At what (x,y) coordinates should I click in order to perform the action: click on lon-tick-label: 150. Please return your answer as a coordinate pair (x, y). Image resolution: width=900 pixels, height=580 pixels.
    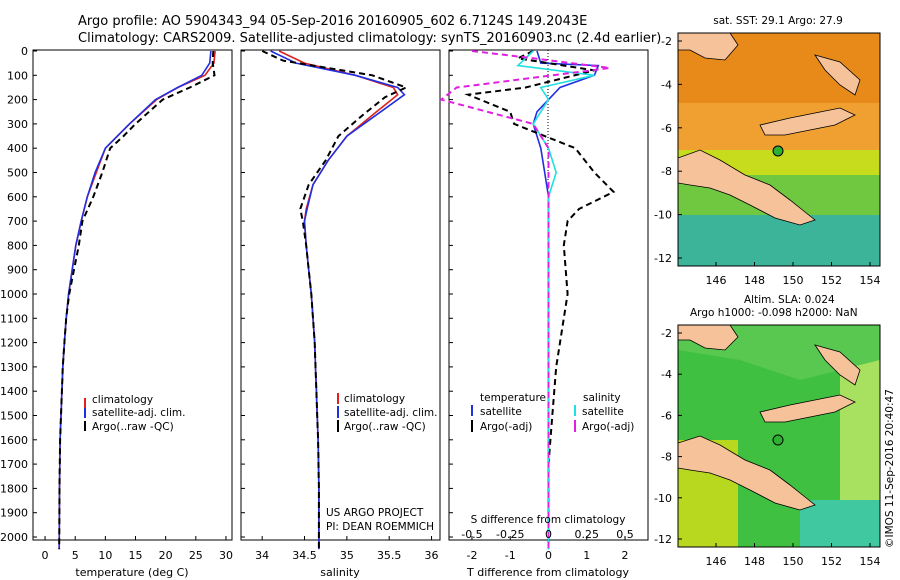
    Looking at the image, I should click on (793, 561).